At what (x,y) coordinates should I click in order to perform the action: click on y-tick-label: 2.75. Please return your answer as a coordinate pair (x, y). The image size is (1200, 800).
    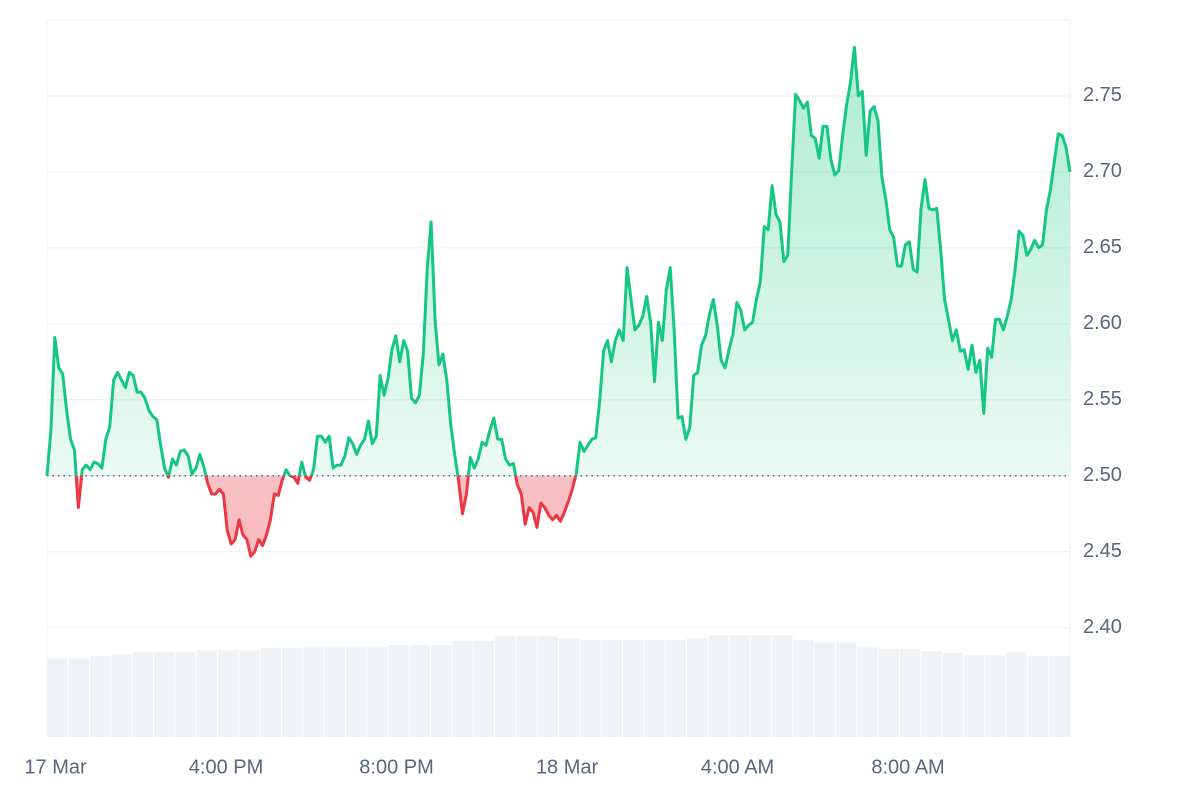
    Looking at the image, I should click on (1102, 95).